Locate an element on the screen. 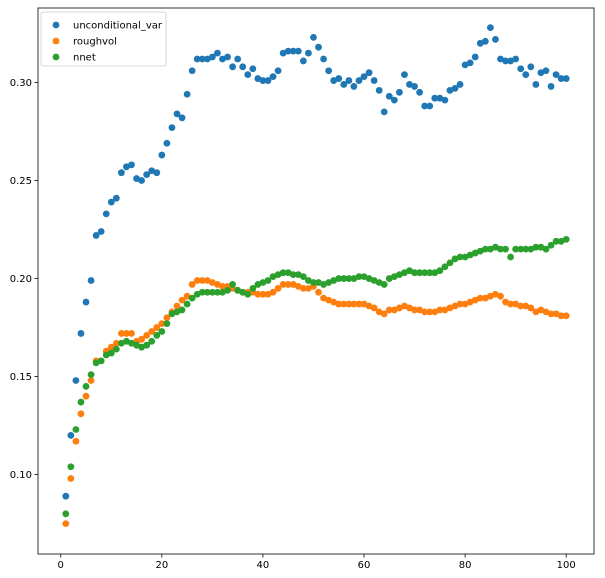 The width and height of the screenshot is (605, 578). x-tick-label: 40 is located at coordinates (263, 565).